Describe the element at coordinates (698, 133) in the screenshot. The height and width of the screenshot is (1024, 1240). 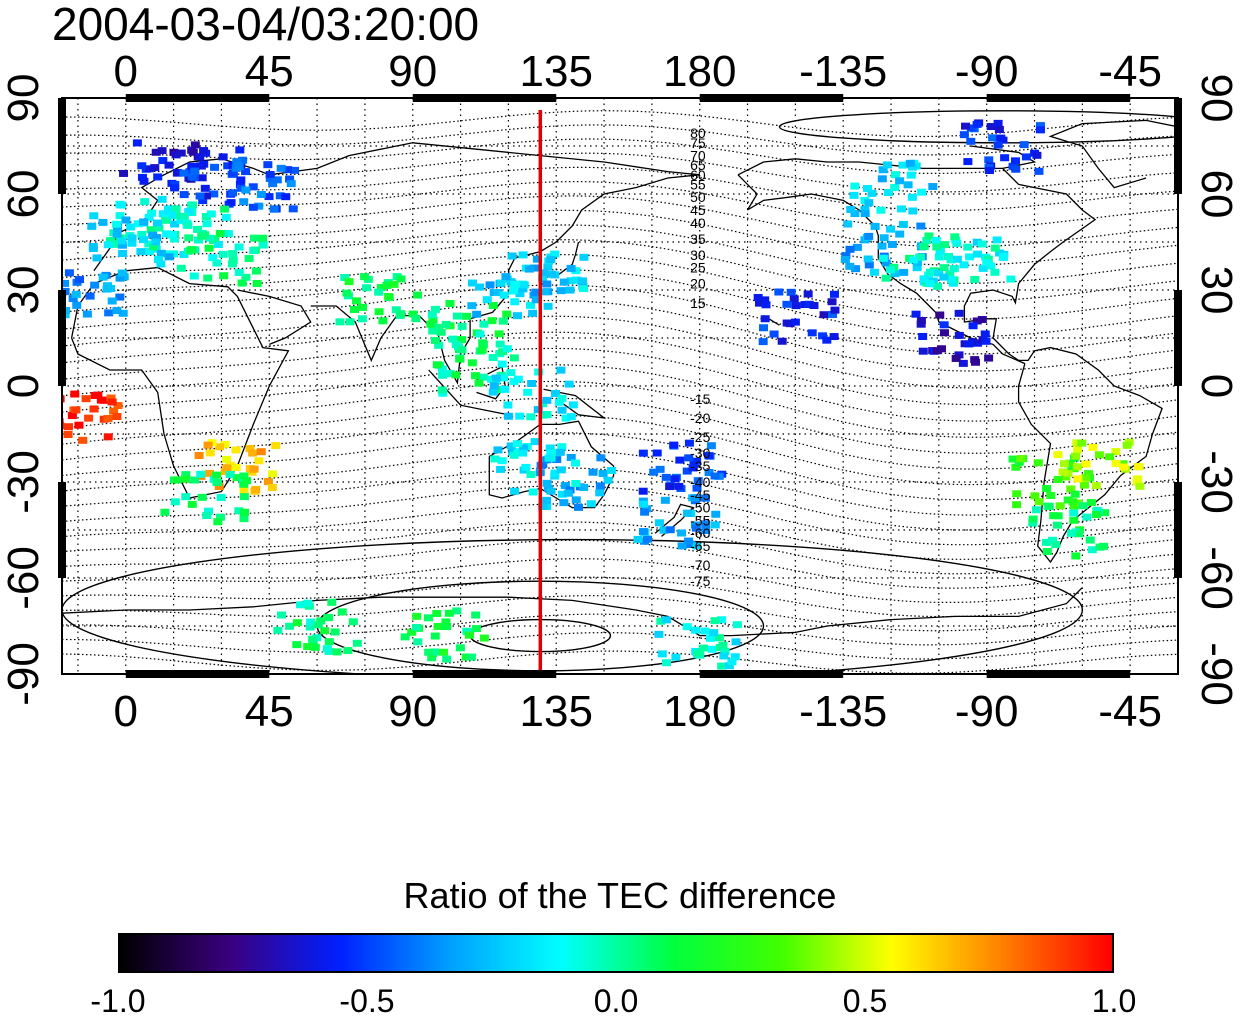
I see `contour-label: 80` at that location.